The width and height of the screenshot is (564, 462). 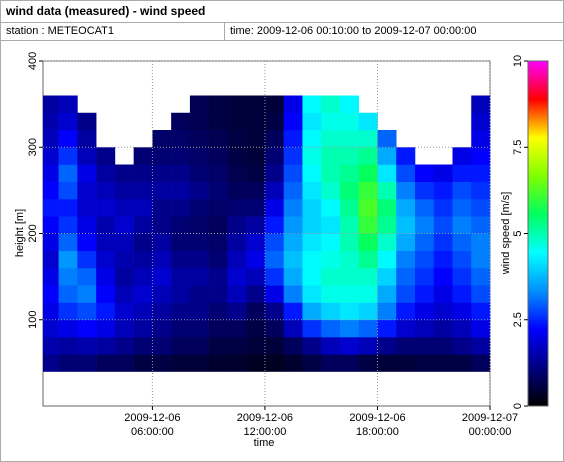 What do you see at coordinates (490, 425) in the screenshot?
I see `x-tick-label: 2009-12-07 00:00:00` at bounding box center [490, 425].